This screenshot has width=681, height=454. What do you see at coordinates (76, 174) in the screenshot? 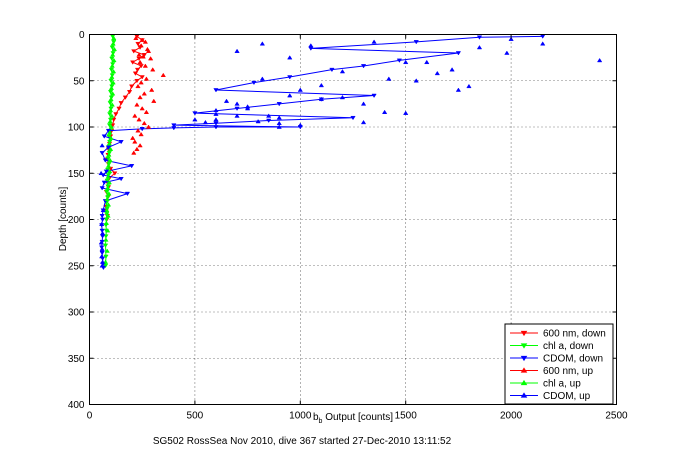
I see `y-tick-label: 150` at bounding box center [76, 174].